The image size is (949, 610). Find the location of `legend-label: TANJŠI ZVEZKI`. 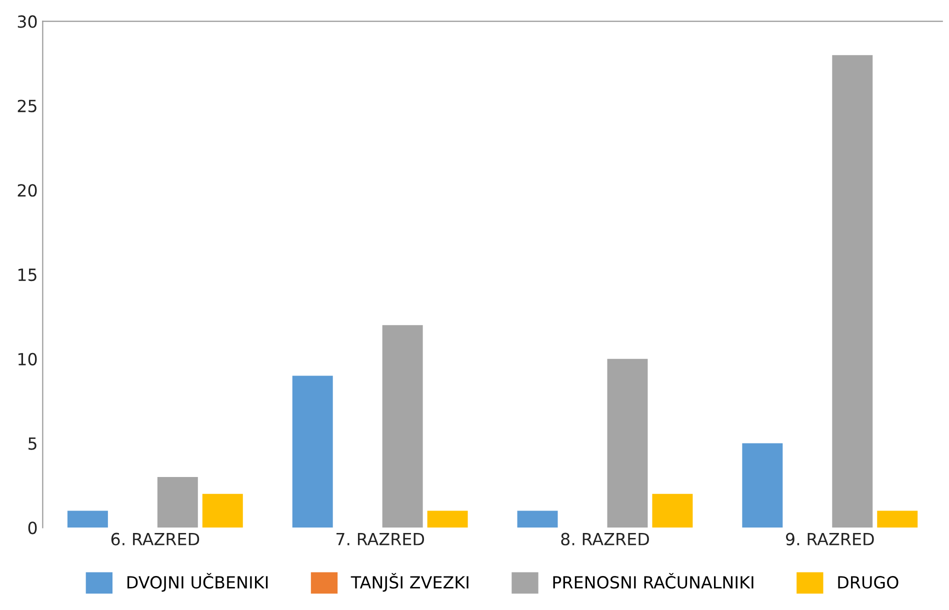

legend-label: TANJŠI ZVEZKI is located at coordinates (409, 582).